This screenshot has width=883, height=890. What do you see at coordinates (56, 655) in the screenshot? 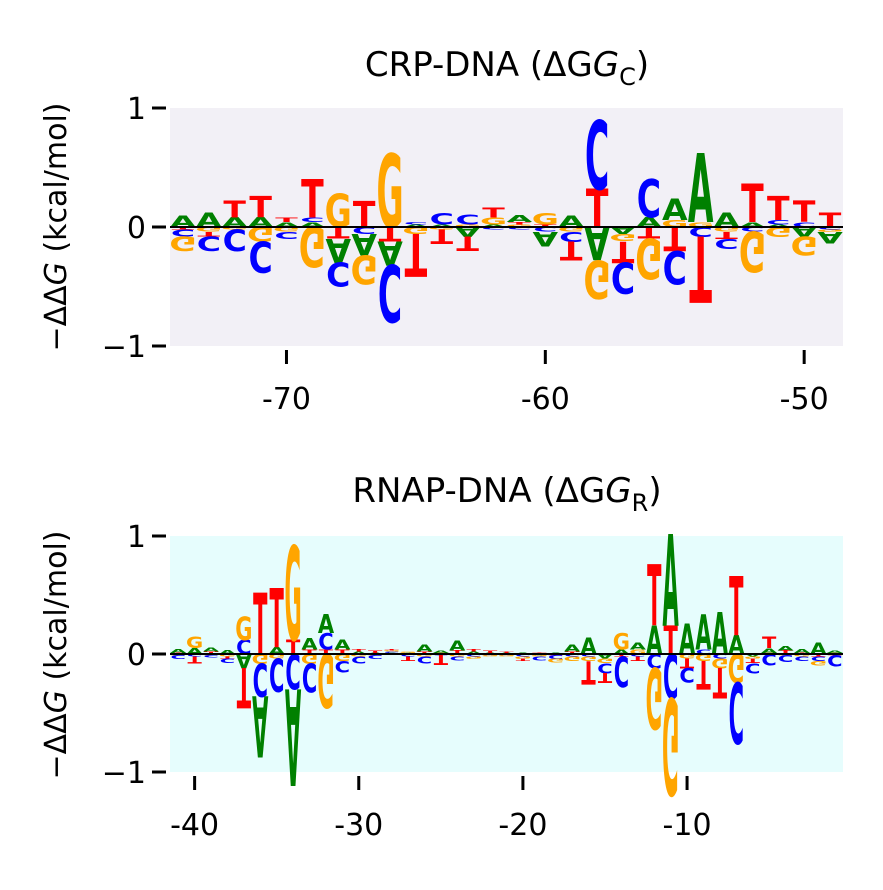
I see `y-axis-label-rnap: −ΔΔG (kcal/mol)` at bounding box center [56, 655].